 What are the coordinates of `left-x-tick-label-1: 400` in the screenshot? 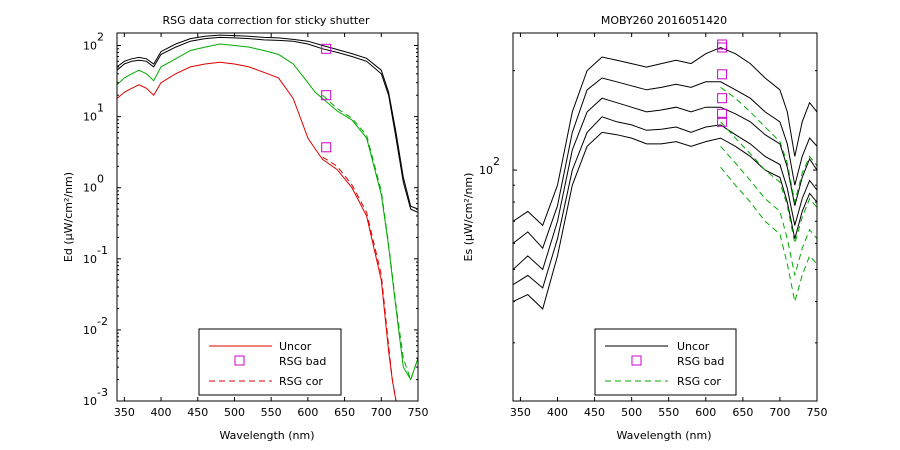 It's located at (161, 412).